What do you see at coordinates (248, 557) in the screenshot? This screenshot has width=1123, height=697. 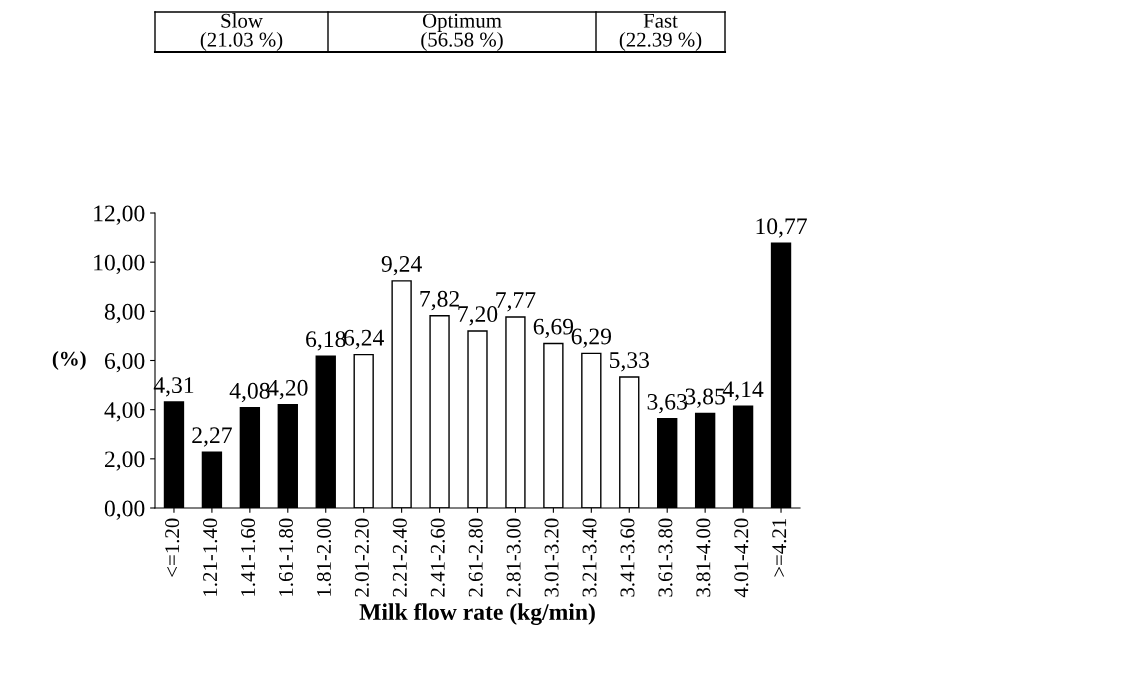 I see `x-tick-label: 1.41-1.60` at bounding box center [248, 557].